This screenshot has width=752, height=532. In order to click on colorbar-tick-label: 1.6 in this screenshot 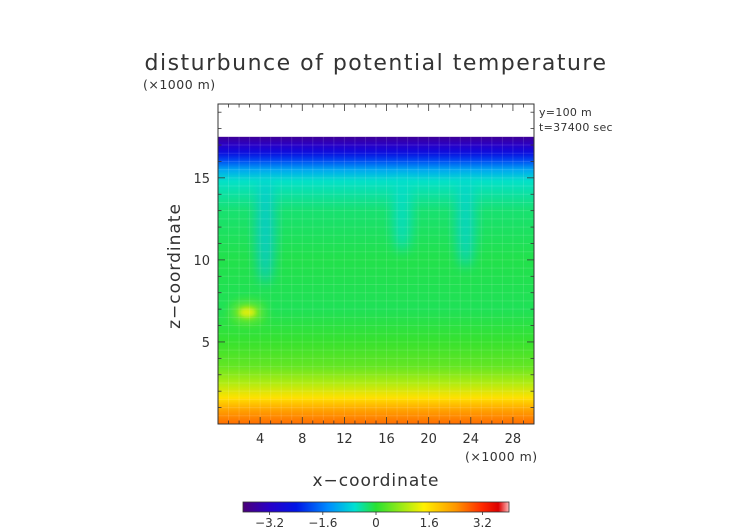, I will do `click(429, 523)`.